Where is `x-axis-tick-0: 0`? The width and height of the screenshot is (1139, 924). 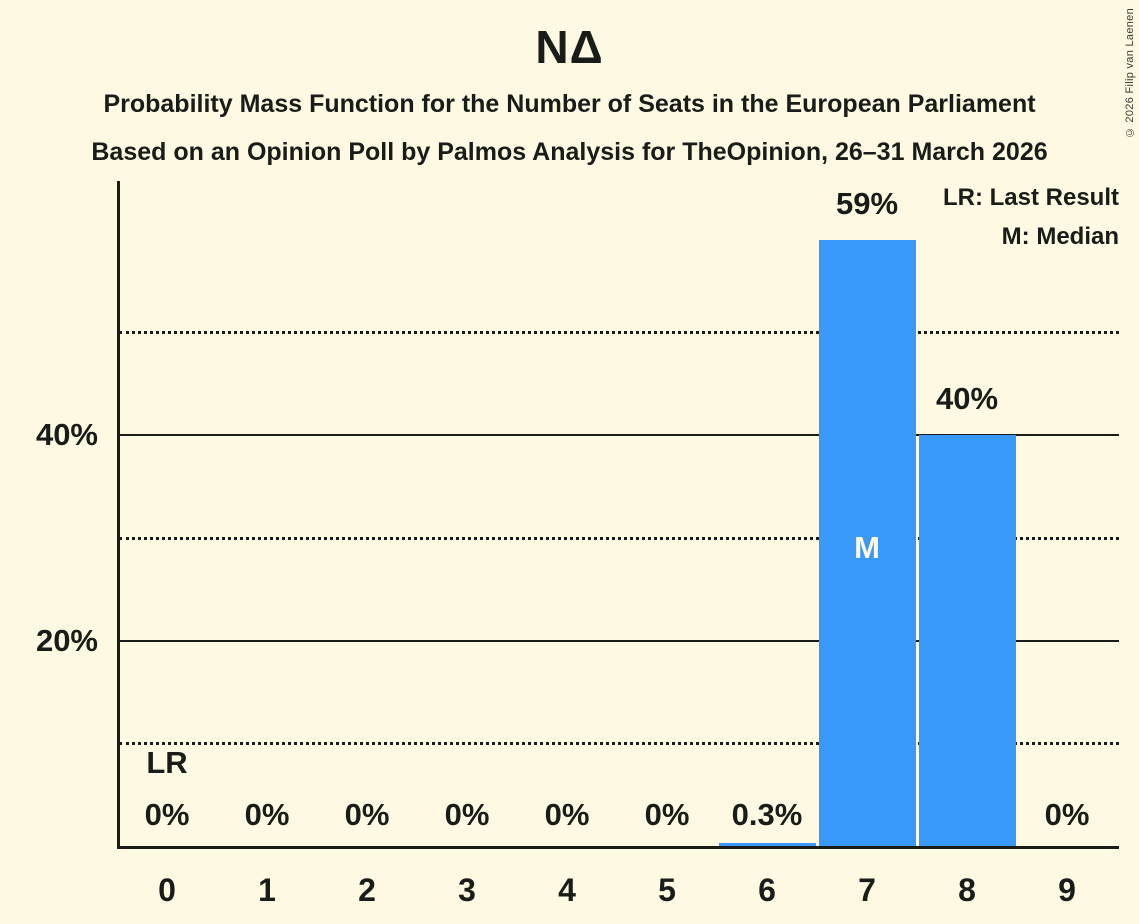 x-axis-tick-0: 0 is located at coordinates (167, 890).